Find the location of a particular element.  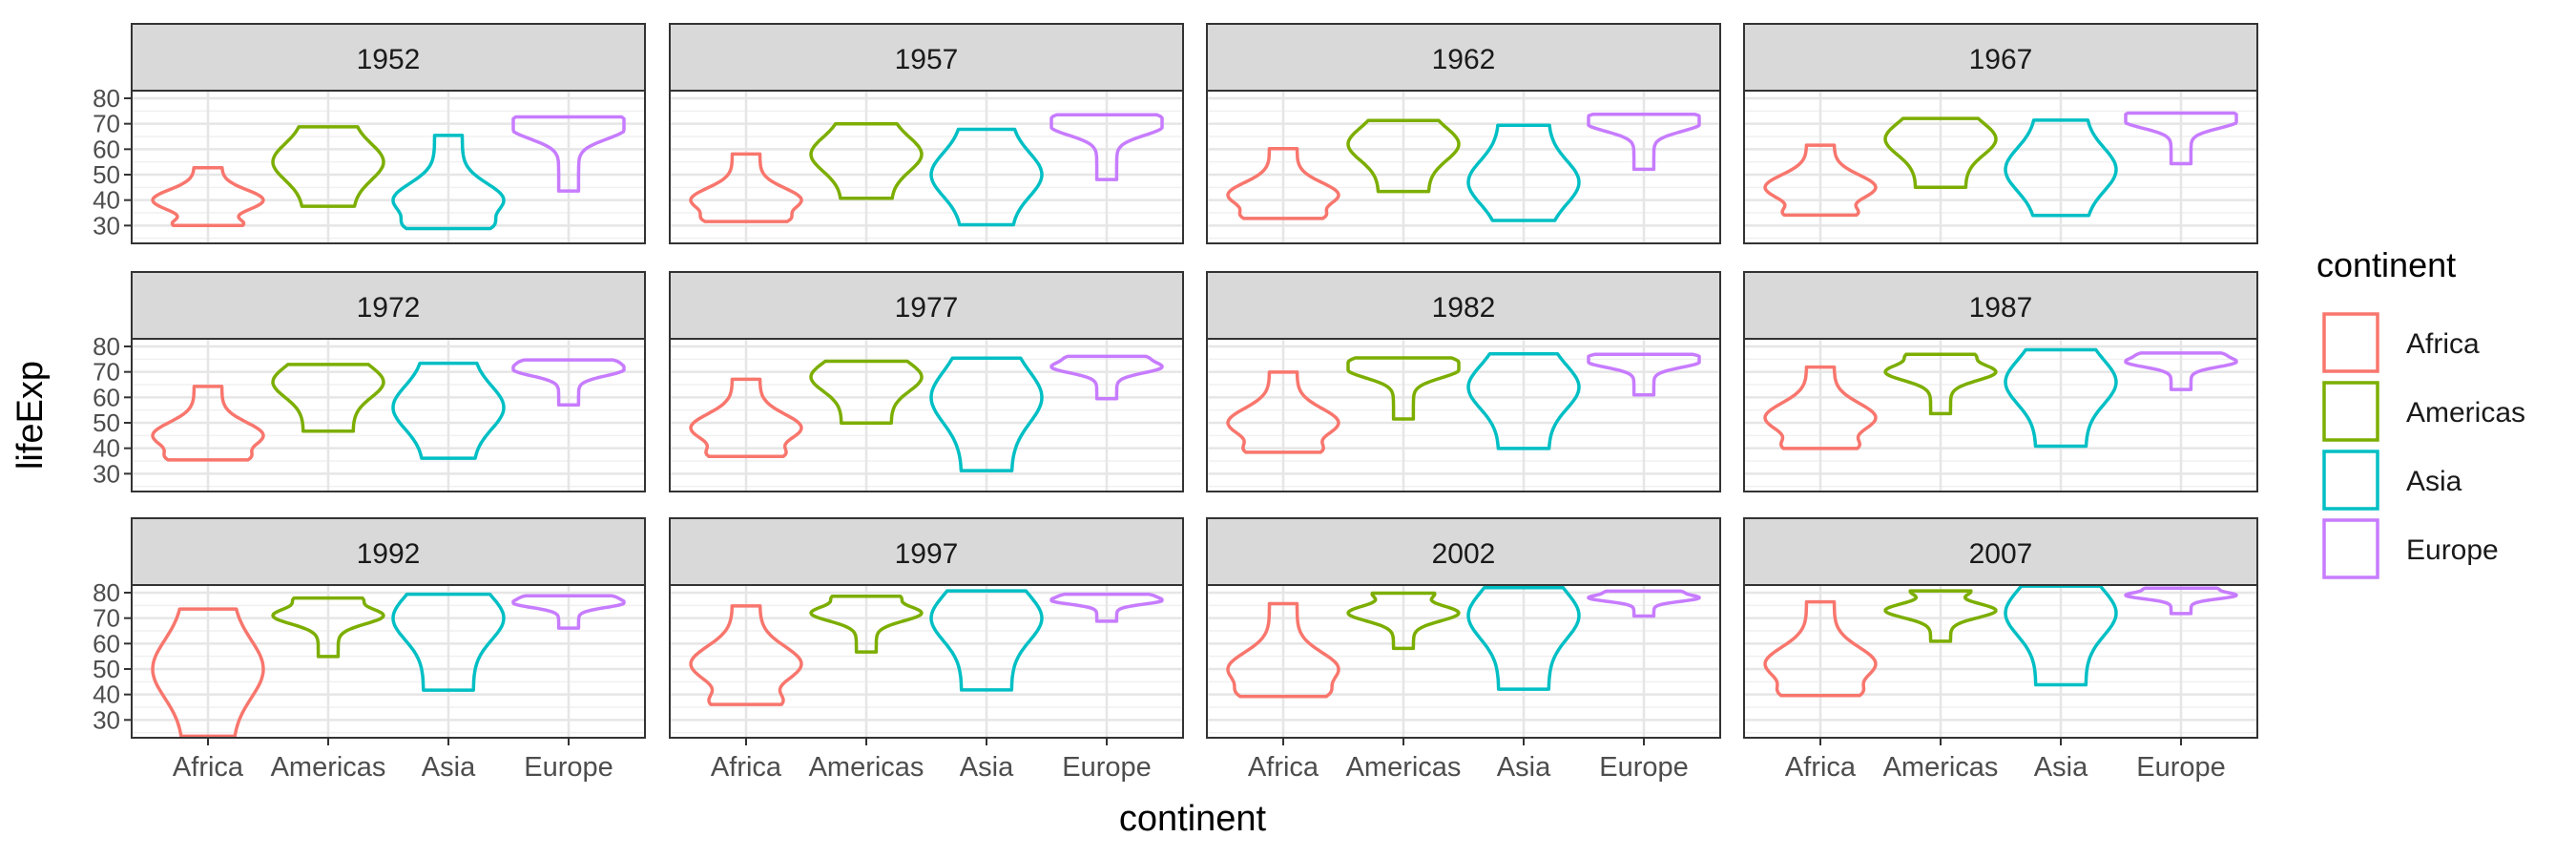

y-tick-label: 80 is located at coordinates (106, 592).